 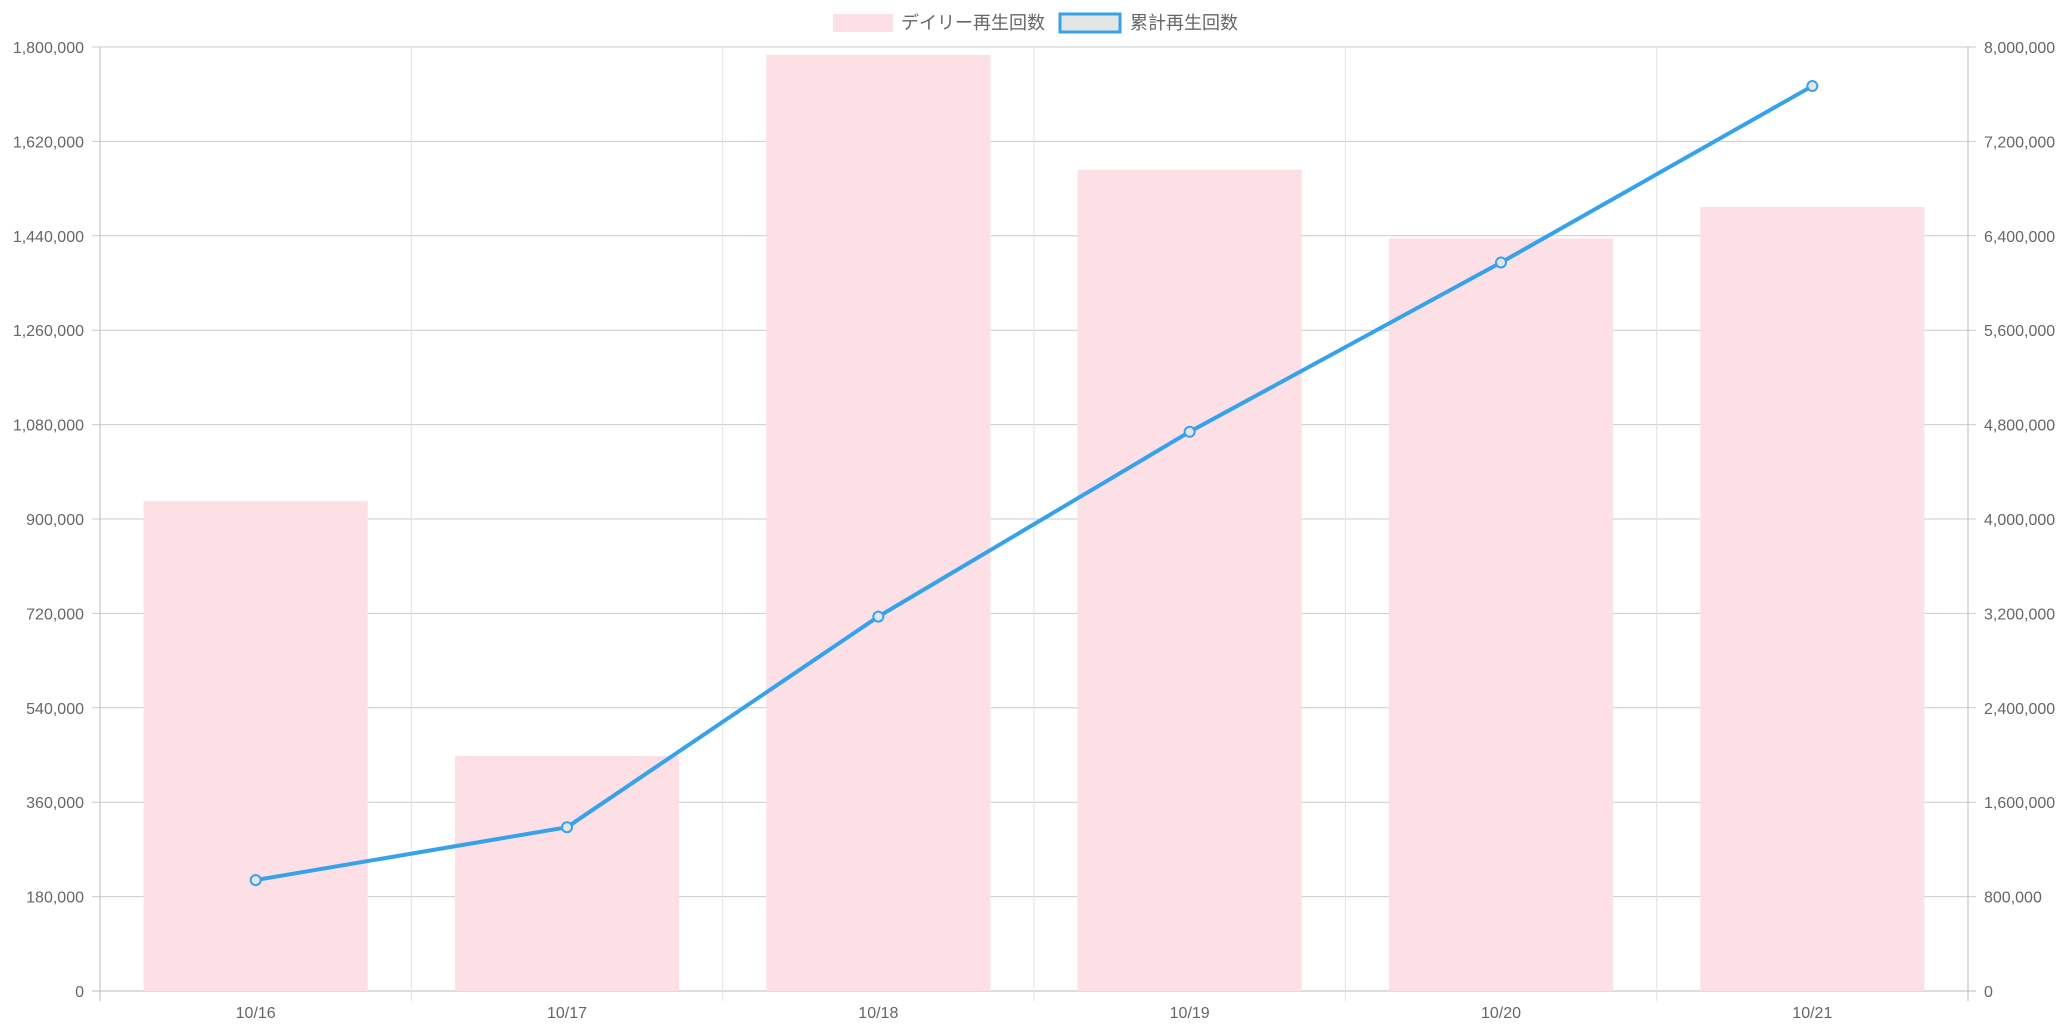 I want to click on y-right-tick-label: 4,000,000, so click(x=2019, y=520).